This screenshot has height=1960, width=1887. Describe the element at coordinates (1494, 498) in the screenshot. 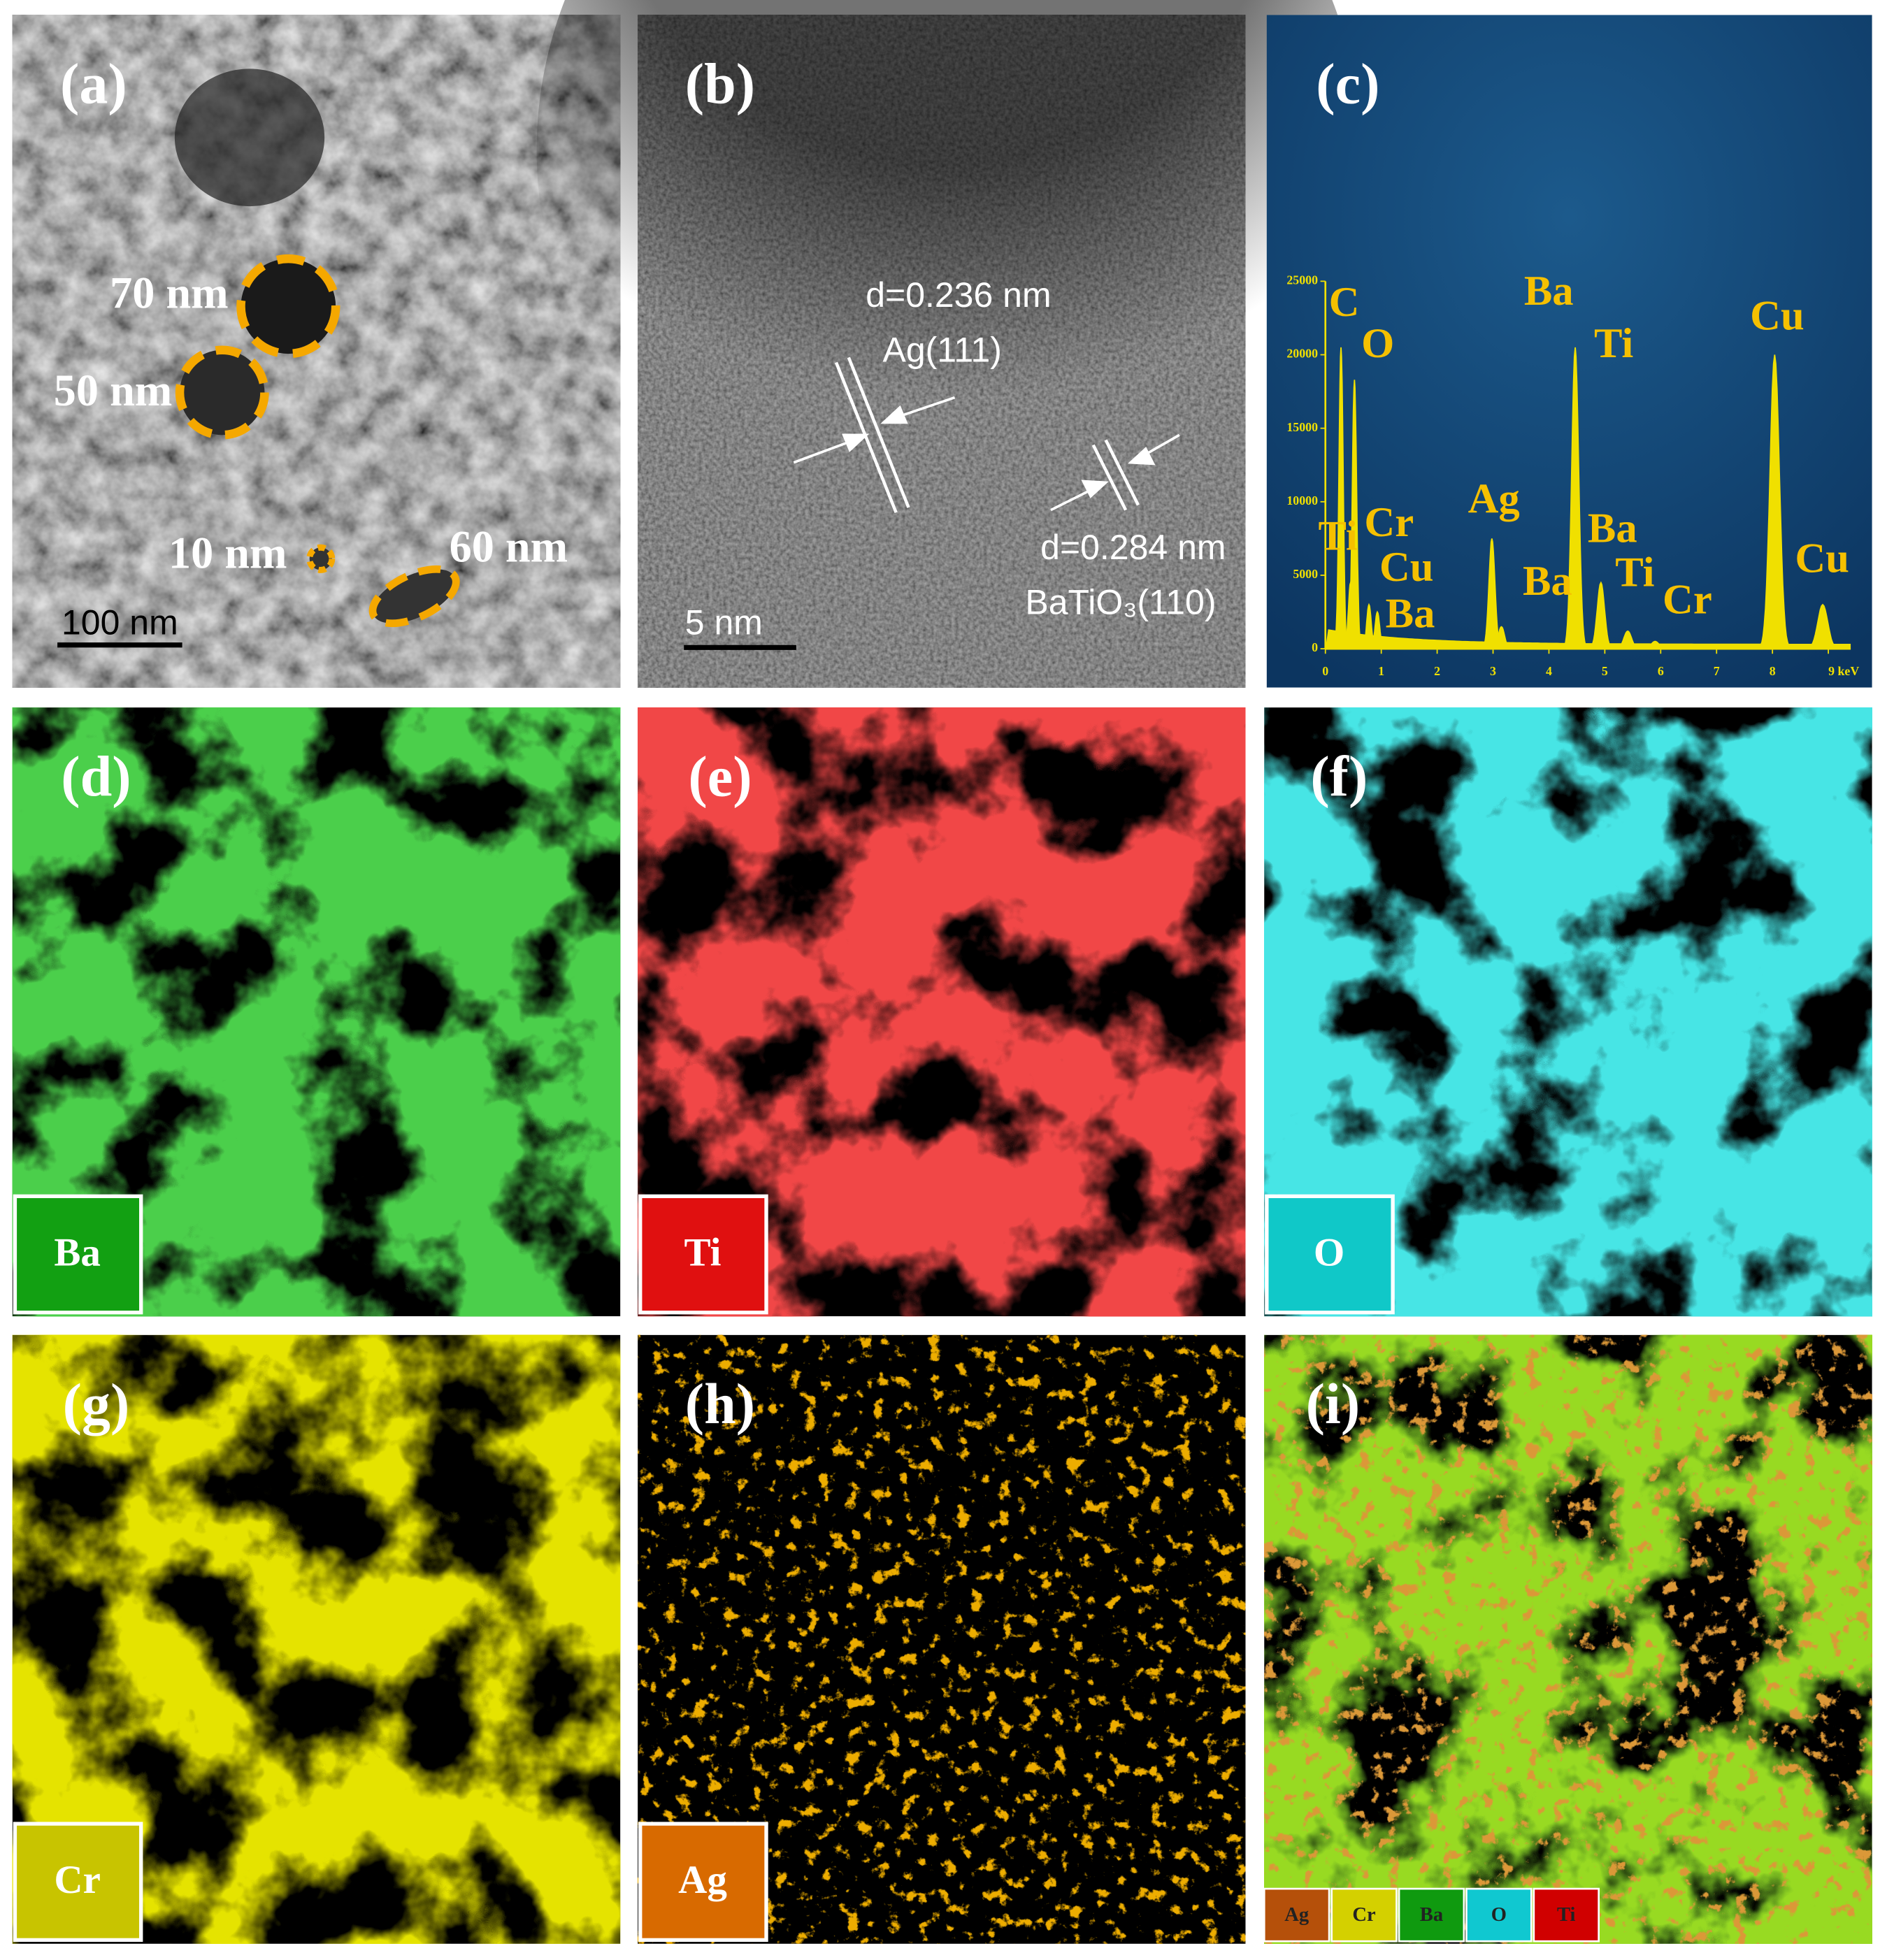

I see `peak-label: Ag` at that location.